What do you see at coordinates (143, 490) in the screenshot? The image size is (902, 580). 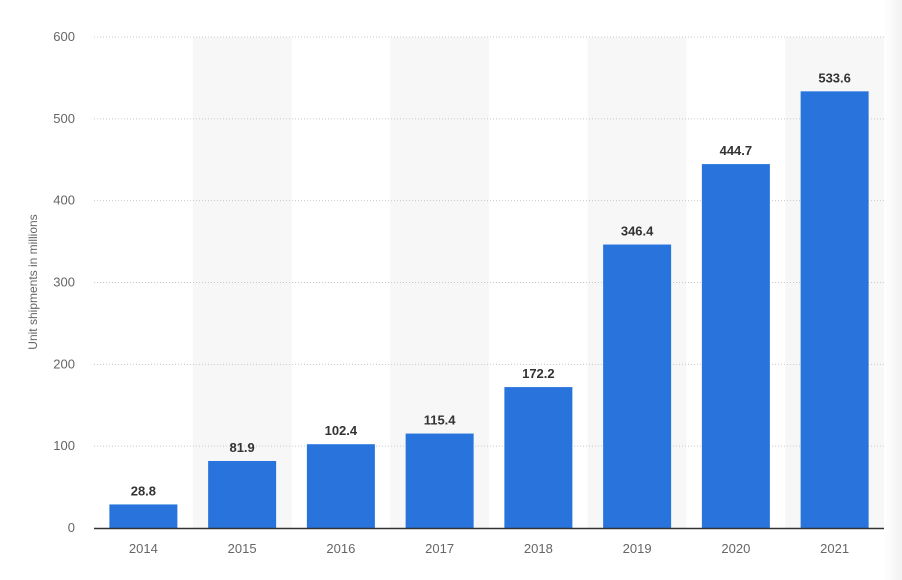 I see `data-label: 28.8` at bounding box center [143, 490].